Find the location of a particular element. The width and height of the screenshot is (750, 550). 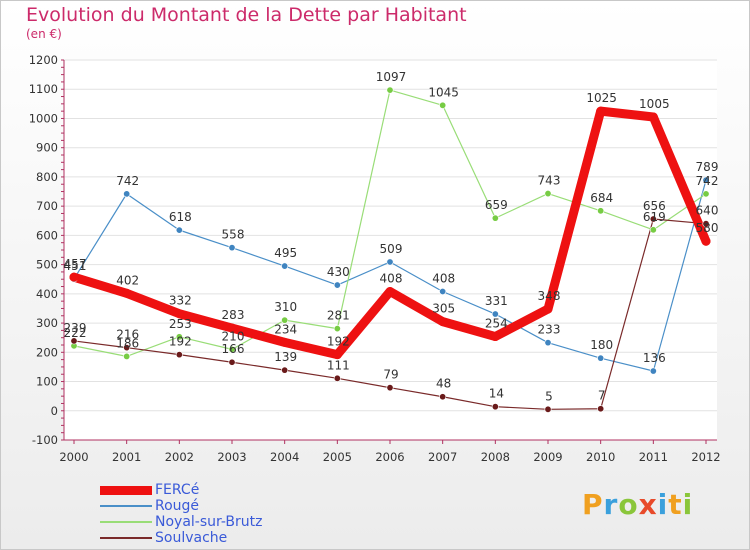

x-tick-label: 2003 is located at coordinates (231, 457).